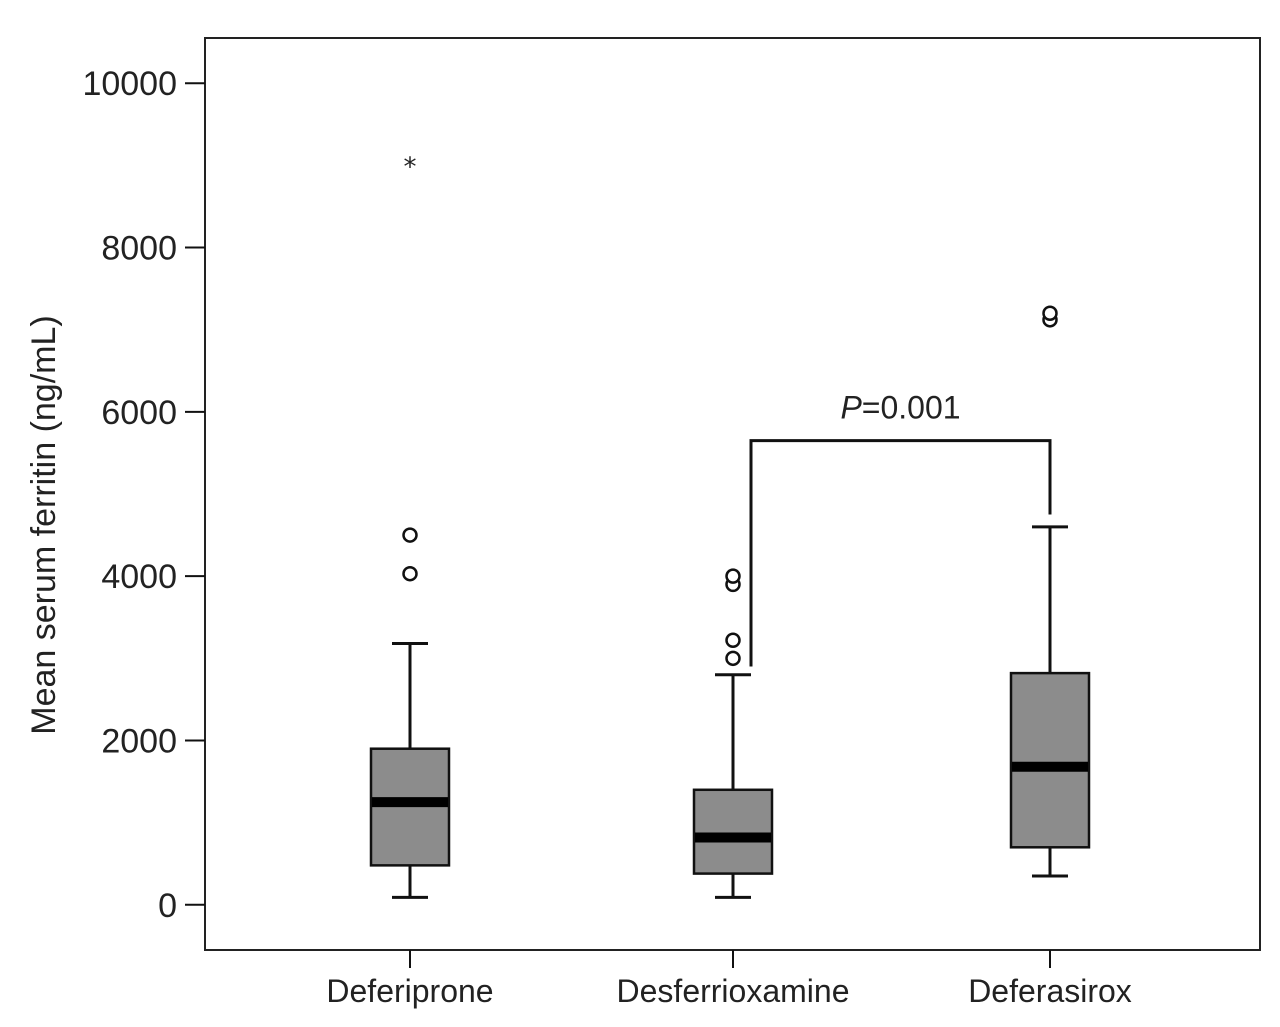  What do you see at coordinates (129, 84) in the screenshot?
I see `y-tick-label: 10000` at bounding box center [129, 84].